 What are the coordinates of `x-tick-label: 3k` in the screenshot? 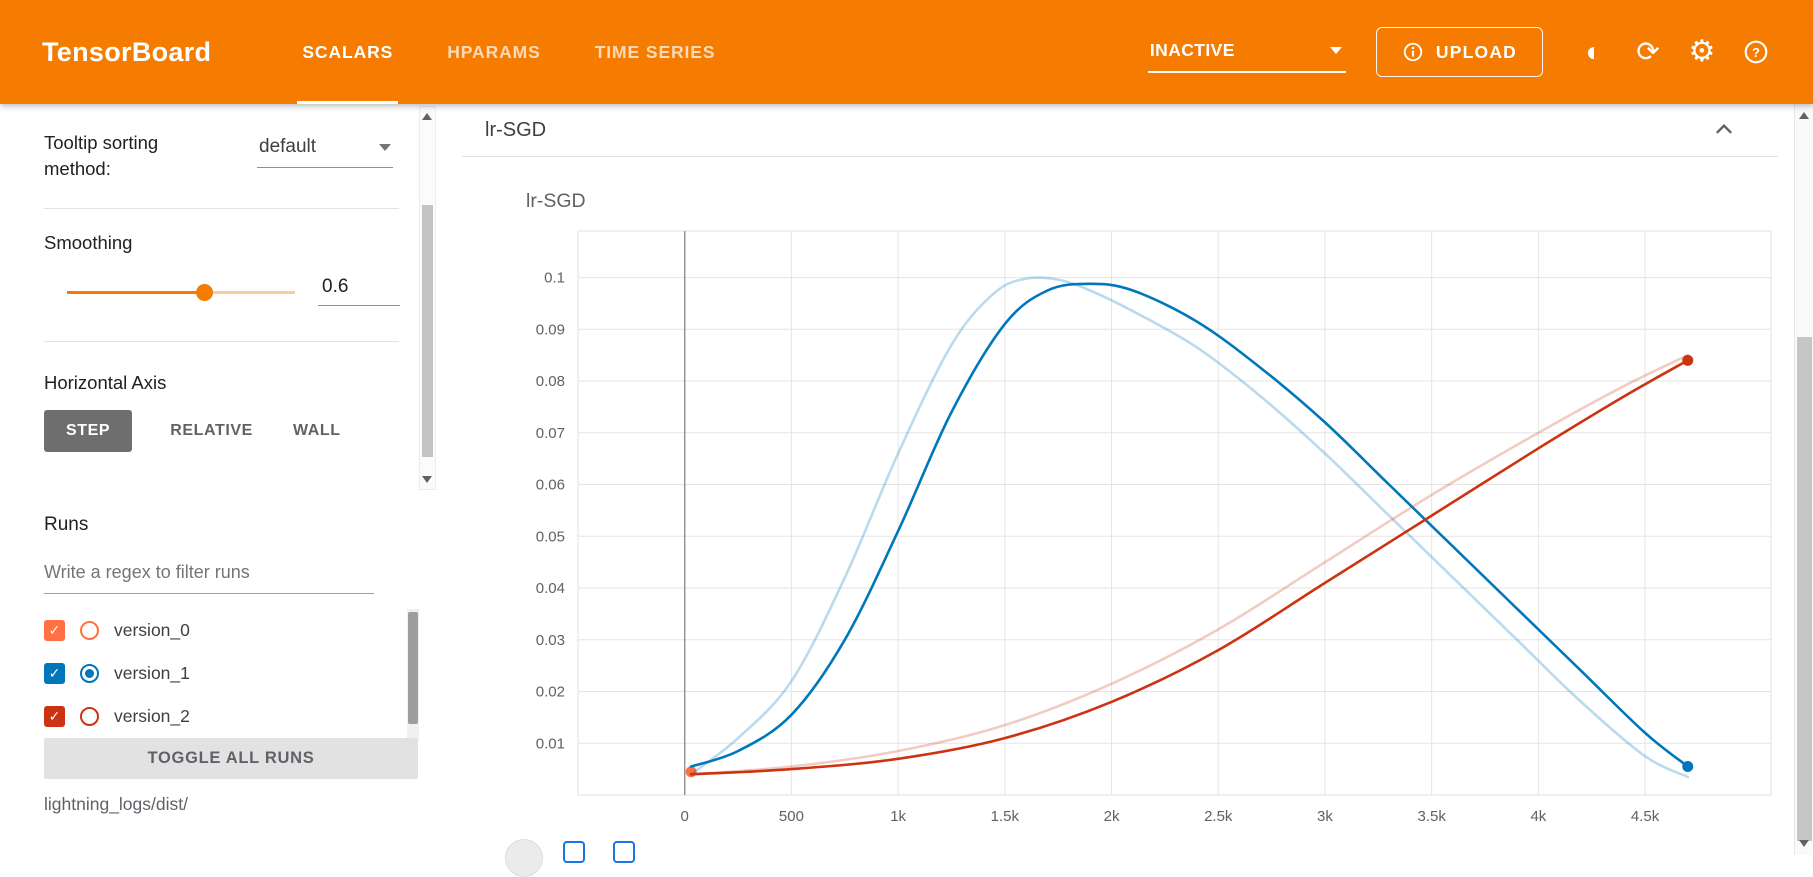 It's located at (1325, 816).